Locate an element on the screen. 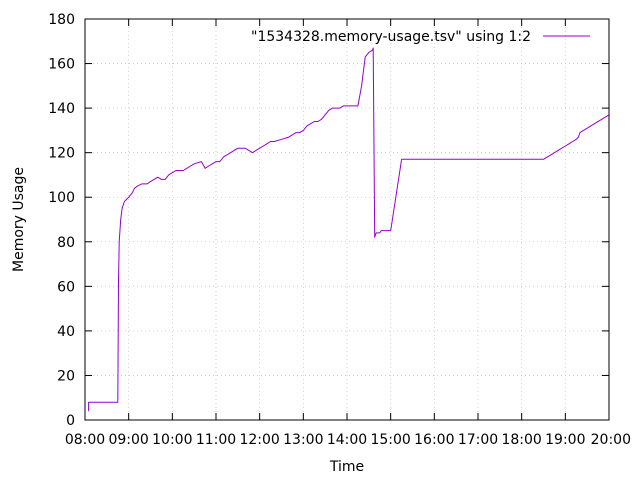 The image size is (640, 480). x-tick-label: 15:00 is located at coordinates (390, 440).